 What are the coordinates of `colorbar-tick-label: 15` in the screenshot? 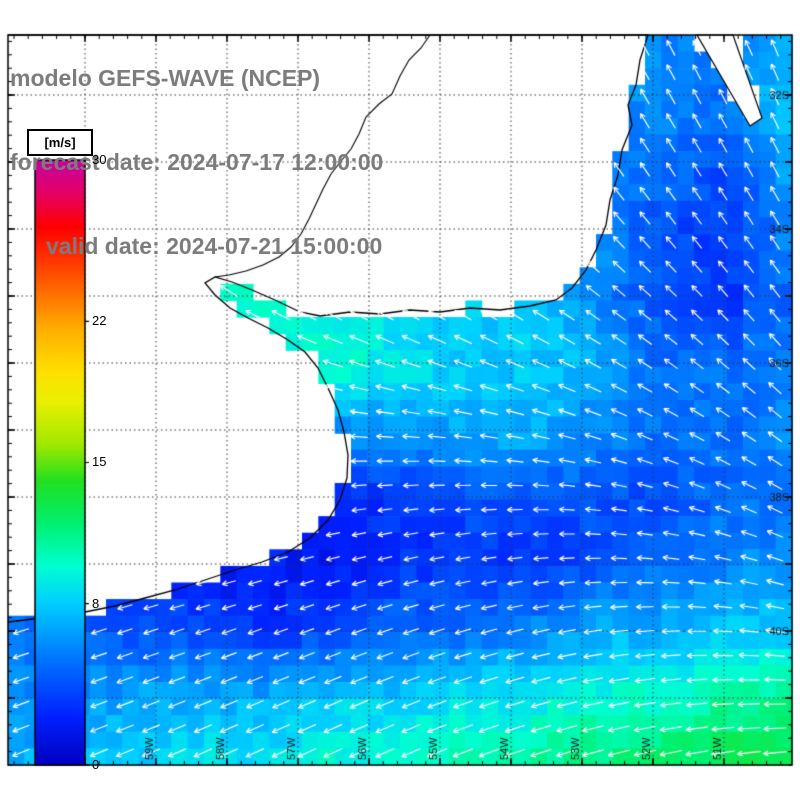 It's located at (99, 461).